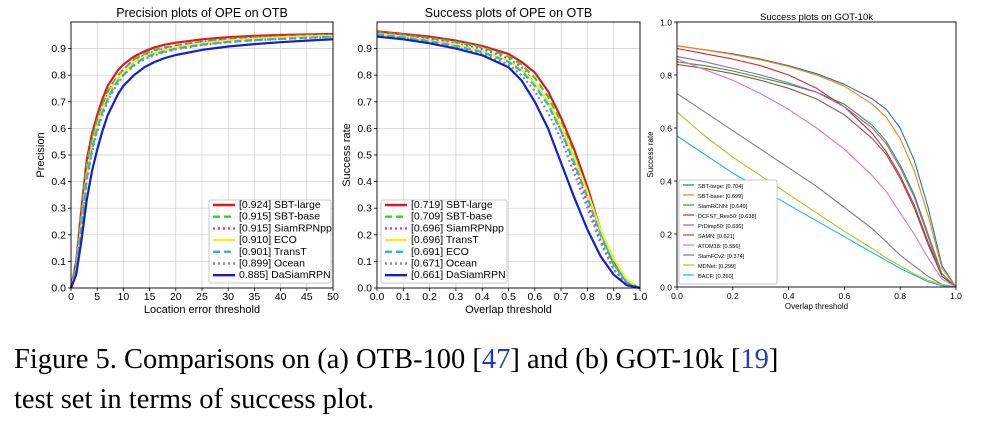 This screenshot has width=986, height=438. I want to click on legend-label-8: MDNet: [0.299], so click(717, 267).